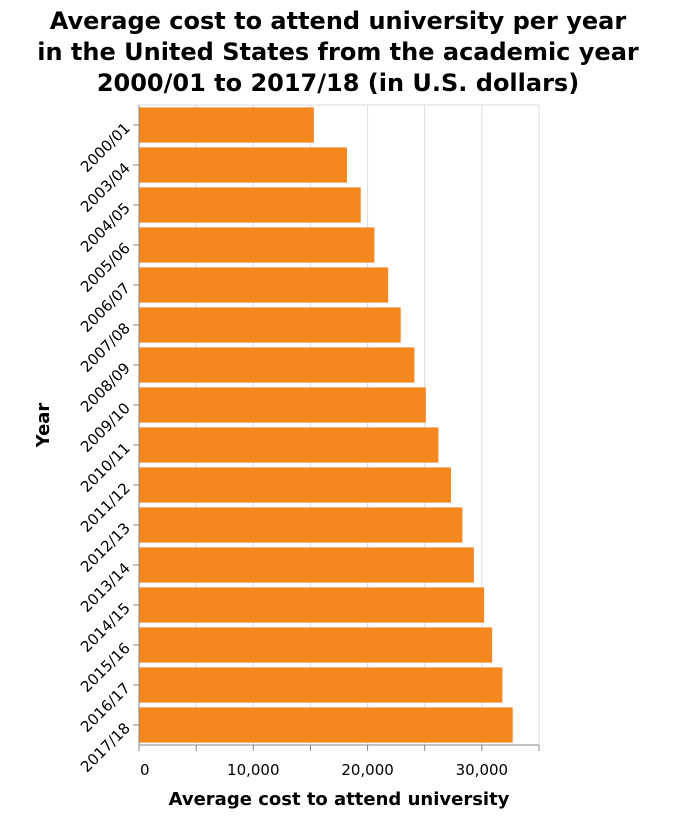  I want to click on x-axis-title: Average cost to attend university, so click(339, 799).